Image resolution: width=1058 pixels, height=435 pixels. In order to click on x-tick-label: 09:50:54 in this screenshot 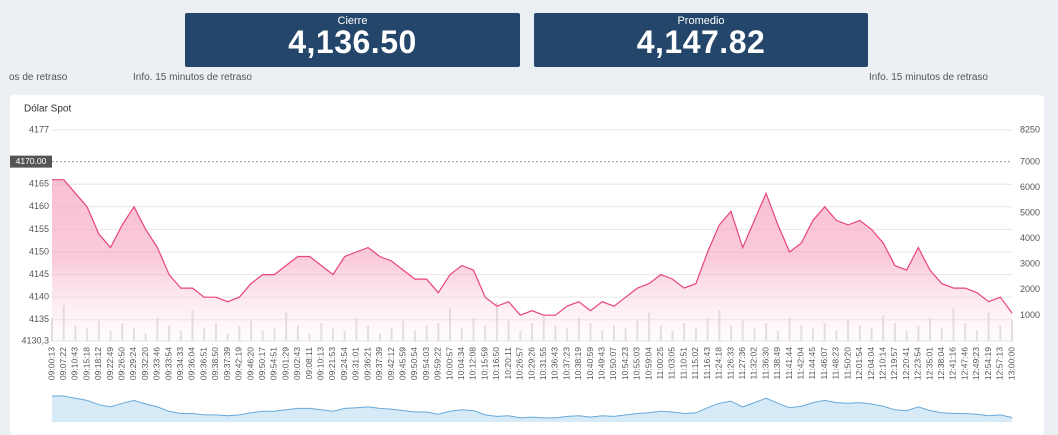, I will do `click(414, 363)`.